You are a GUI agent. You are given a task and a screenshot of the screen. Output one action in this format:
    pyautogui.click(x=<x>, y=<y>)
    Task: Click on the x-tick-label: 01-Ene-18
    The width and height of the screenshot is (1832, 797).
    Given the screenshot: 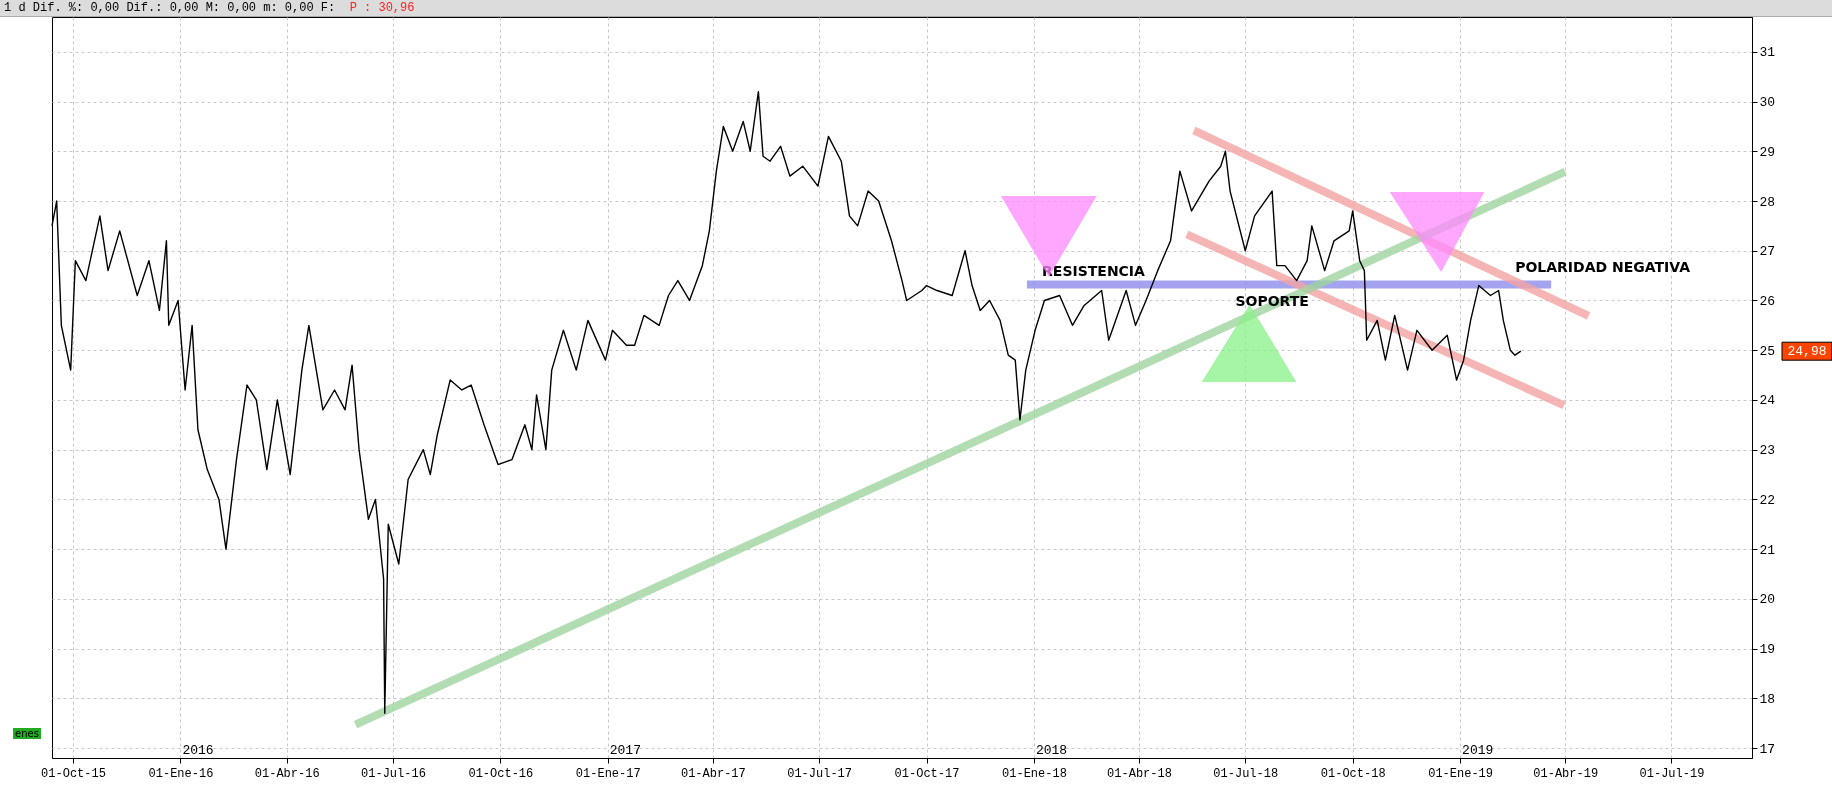 What is the action you would take?
    pyautogui.click(x=1034, y=773)
    